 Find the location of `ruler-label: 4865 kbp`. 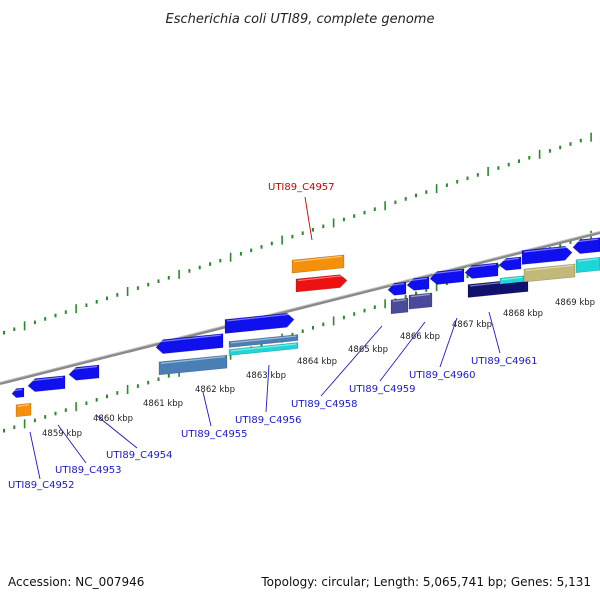

ruler-label: 4865 kbp is located at coordinates (368, 350).